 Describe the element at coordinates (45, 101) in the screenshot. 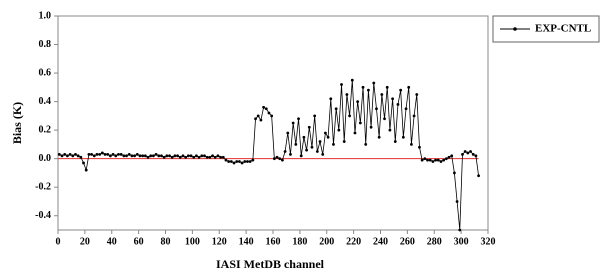

I see `y-tick-label: 0.4` at that location.